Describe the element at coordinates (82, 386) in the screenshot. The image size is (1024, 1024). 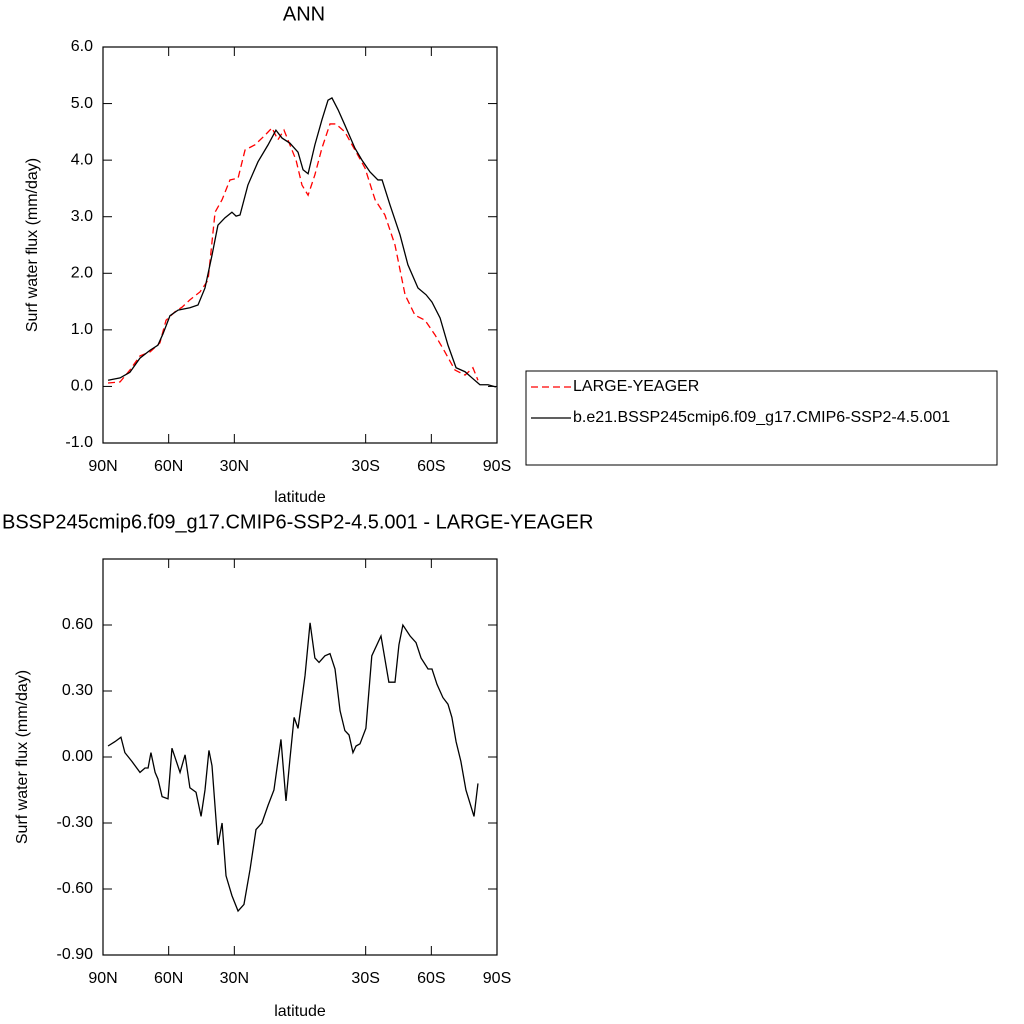
I see `y-tick-label: 0.0` at that location.